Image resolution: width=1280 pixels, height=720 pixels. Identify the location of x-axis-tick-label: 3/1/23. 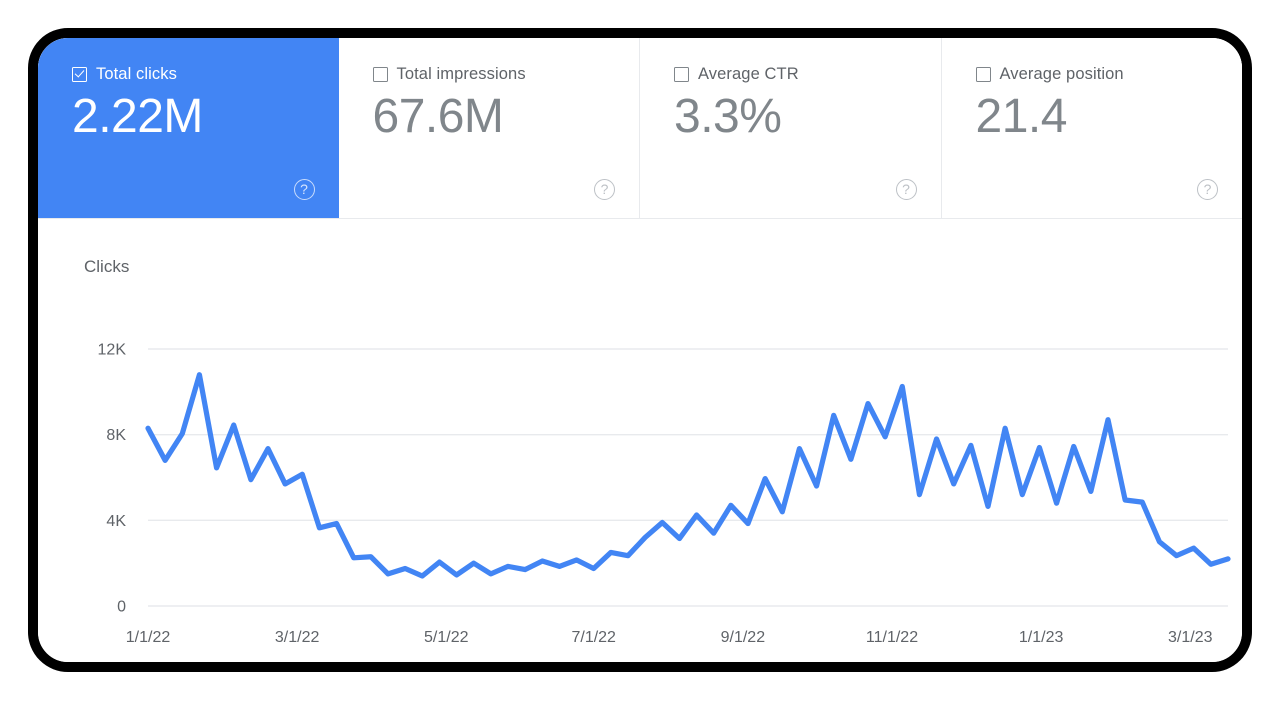
(1190, 637).